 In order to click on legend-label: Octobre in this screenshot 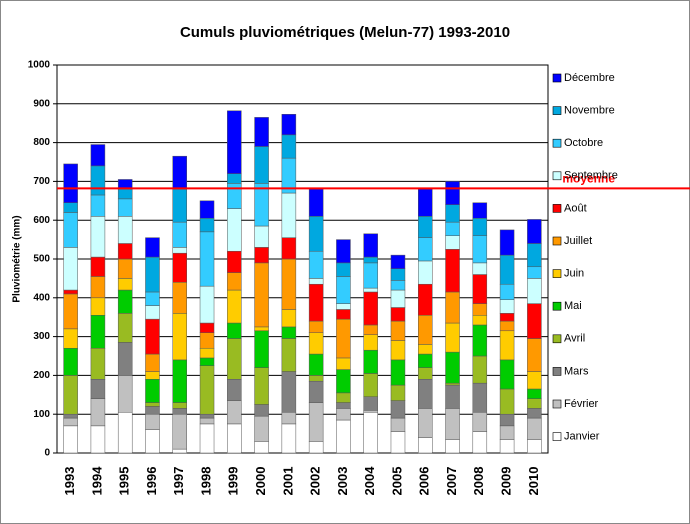, I will do `click(583, 143)`.